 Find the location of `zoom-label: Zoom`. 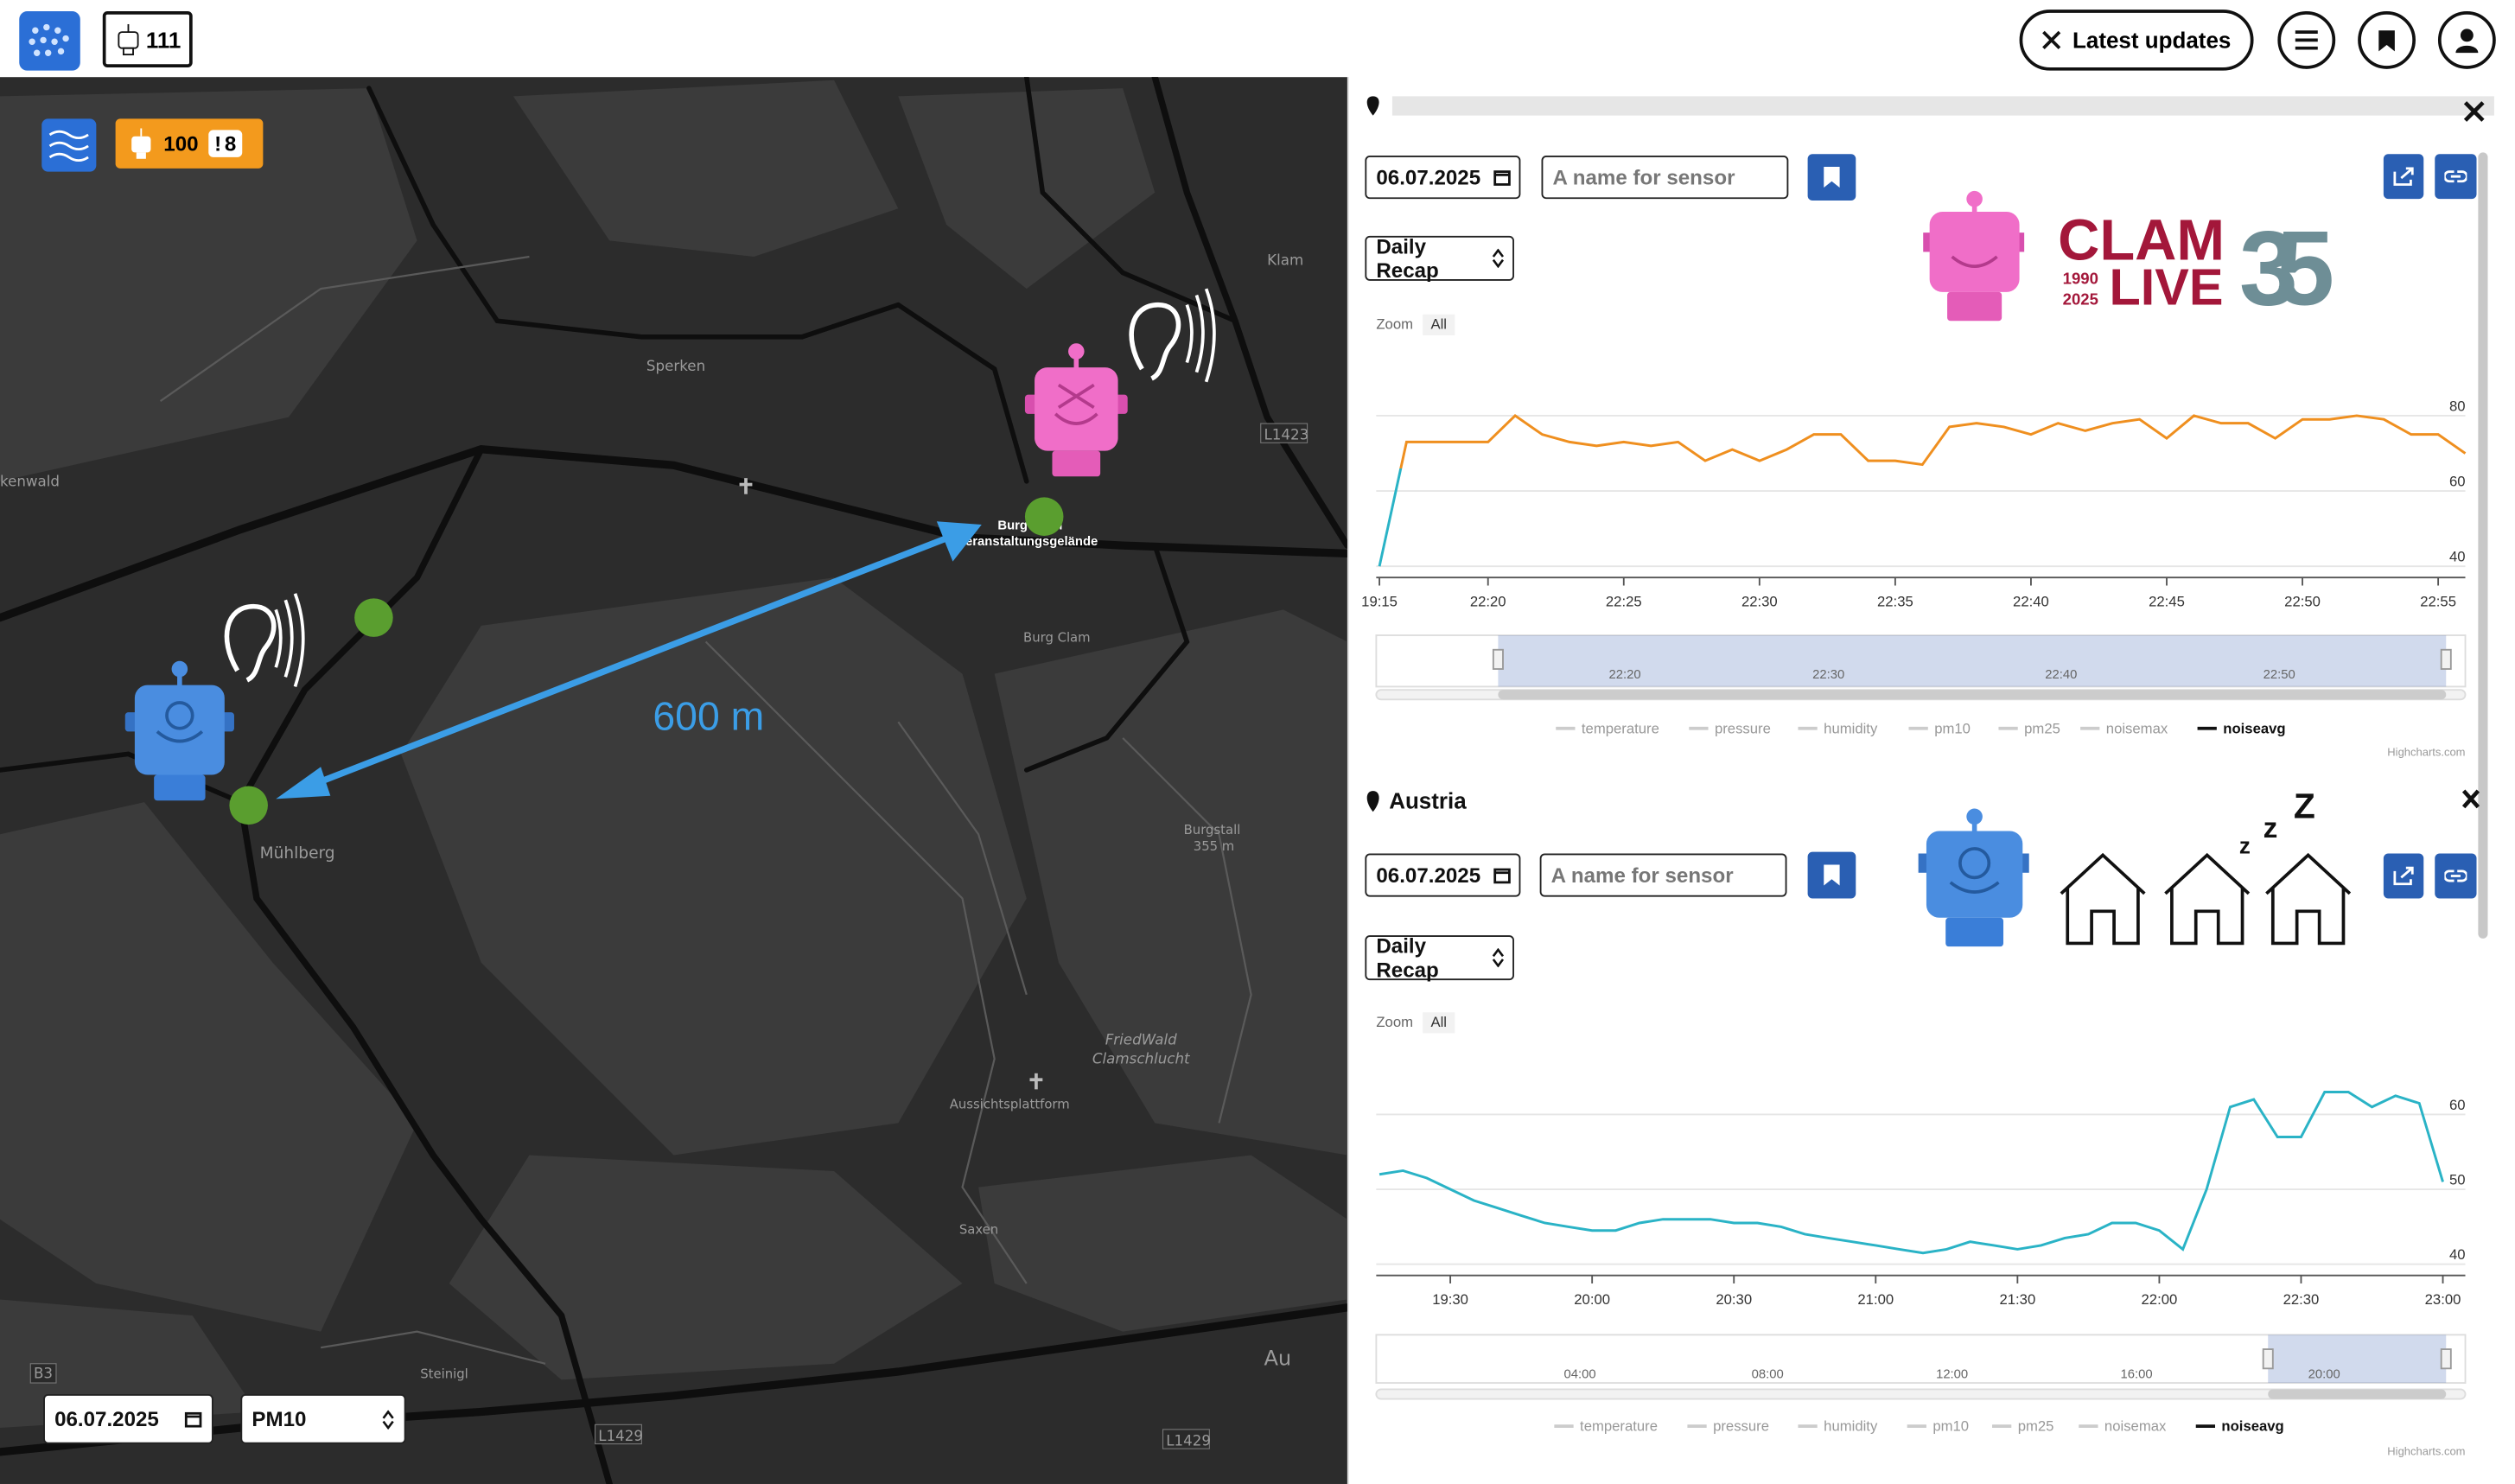

zoom-label: Zoom is located at coordinates (1394, 1022).